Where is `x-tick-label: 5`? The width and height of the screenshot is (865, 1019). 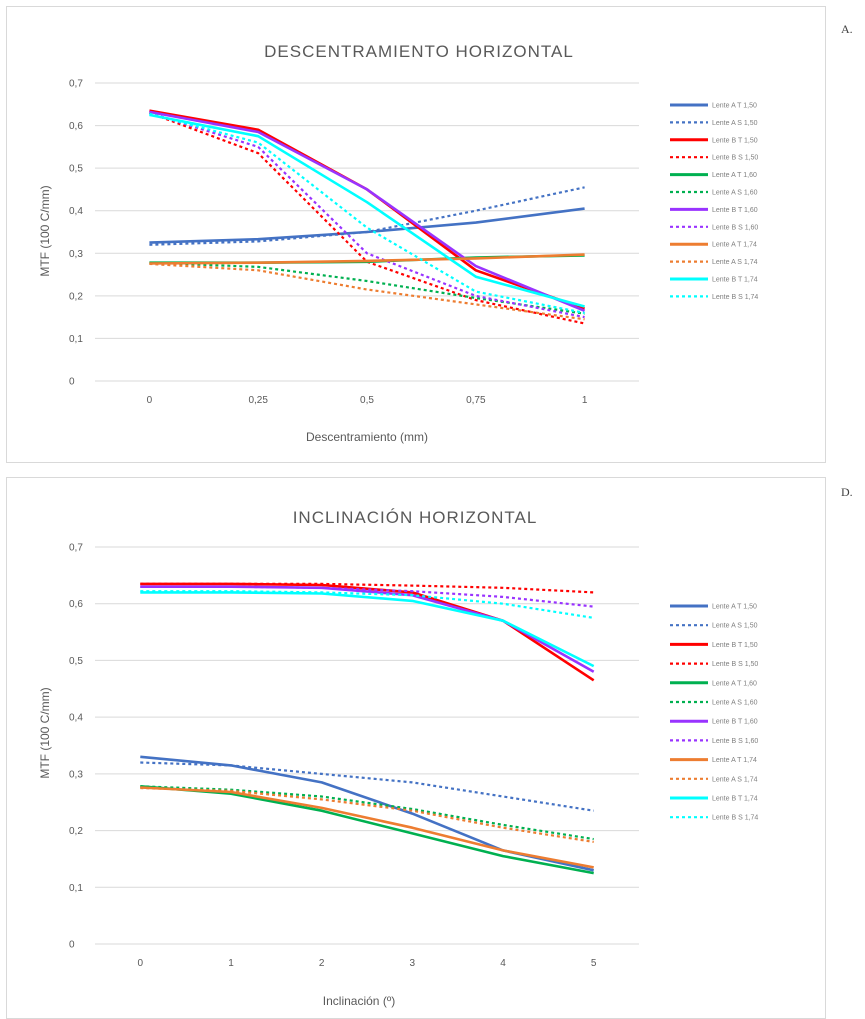
x-tick-label: 5 is located at coordinates (594, 963).